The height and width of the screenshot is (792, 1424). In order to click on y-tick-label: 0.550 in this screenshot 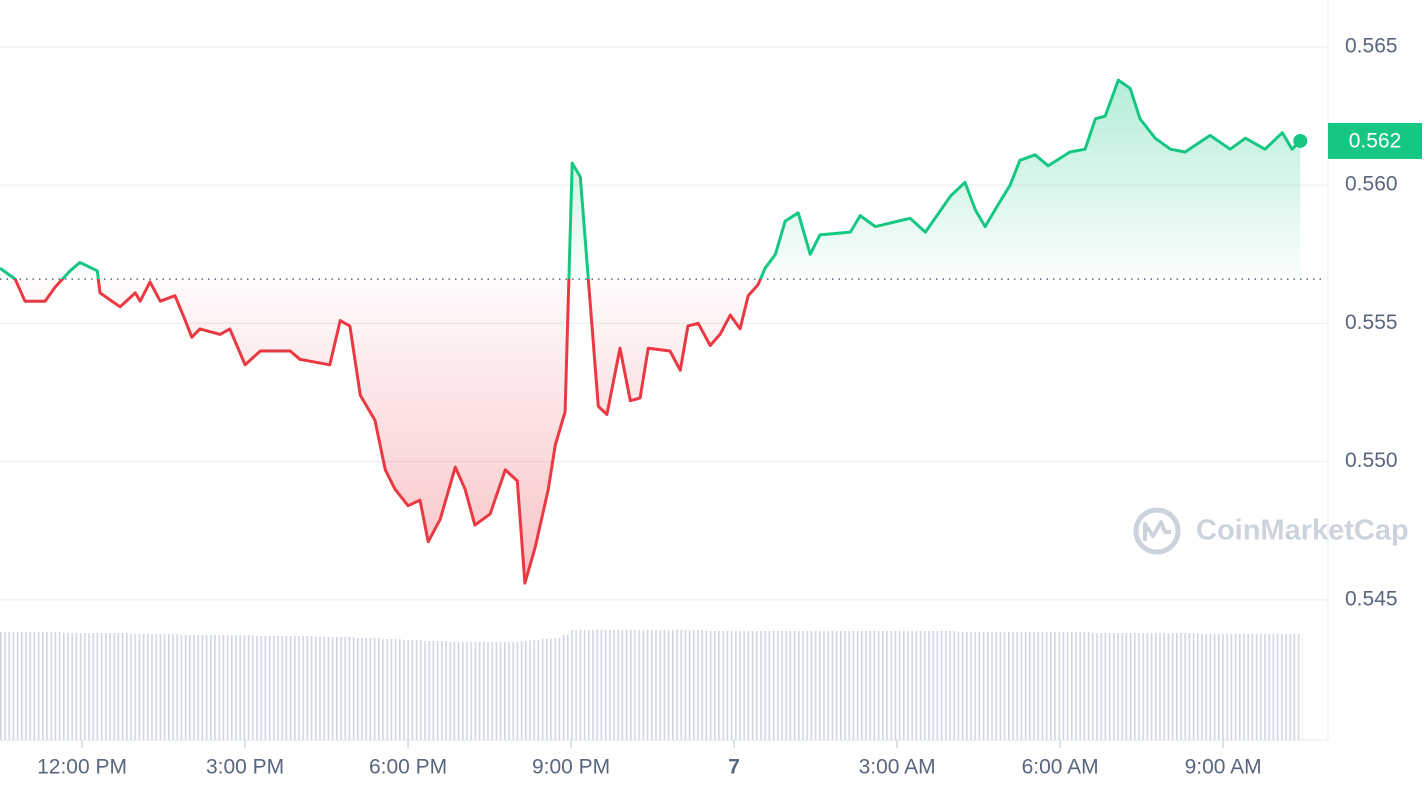, I will do `click(1371, 460)`.